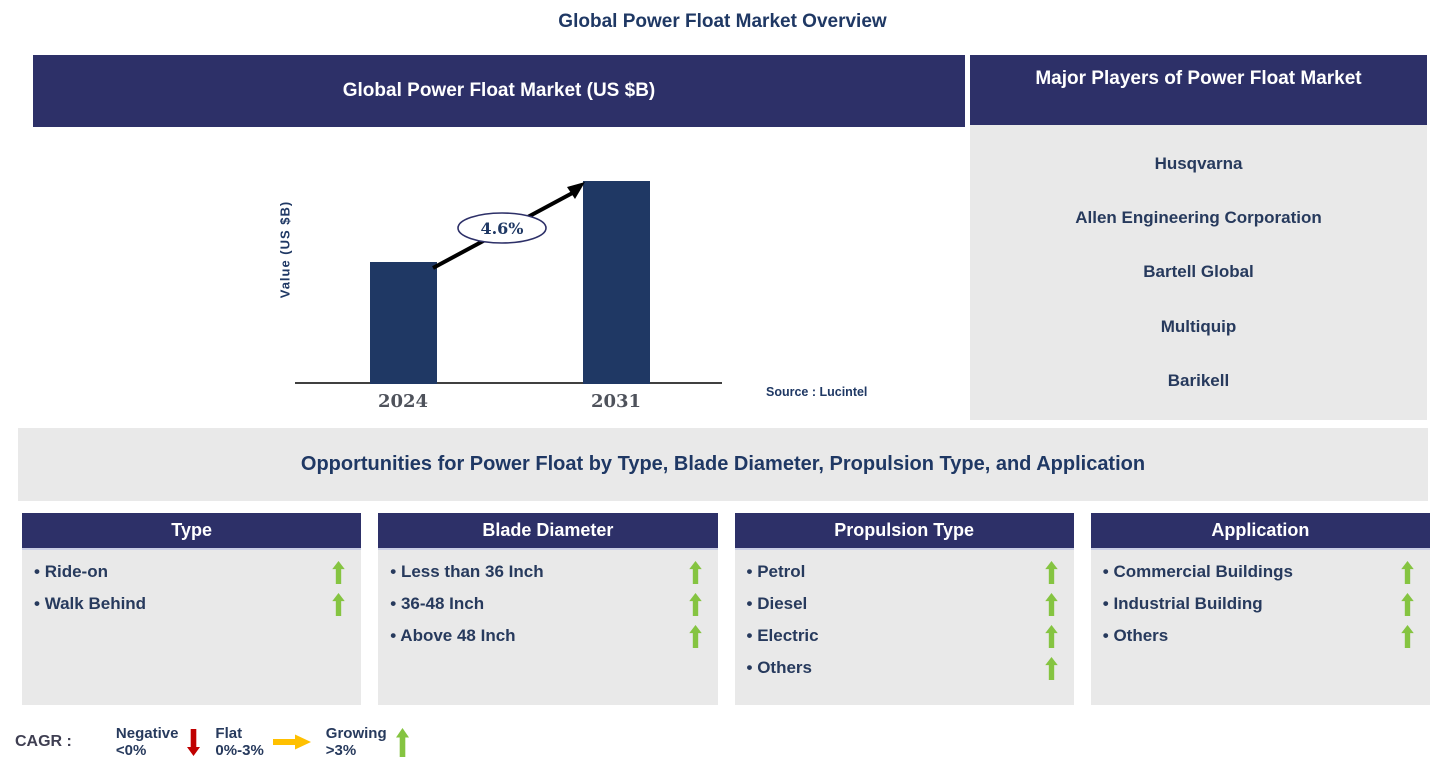 This screenshot has height=777, width=1445. What do you see at coordinates (1198, 90) in the screenshot?
I see `major-players-header: Major Players of Power Float Market` at bounding box center [1198, 90].